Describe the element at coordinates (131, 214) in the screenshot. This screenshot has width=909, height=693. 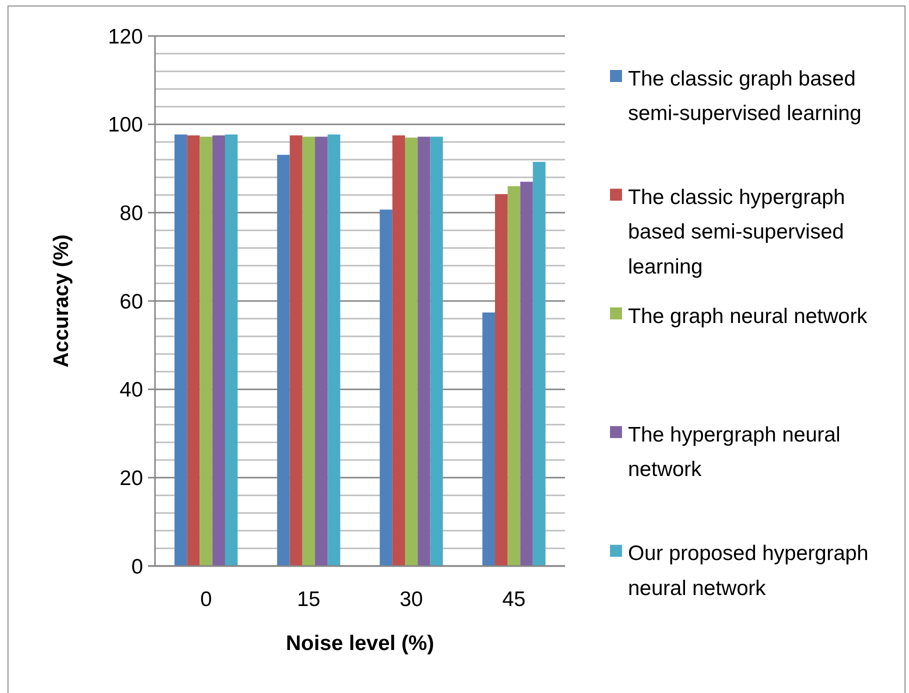
I see `y-tick-label: 80` at that location.